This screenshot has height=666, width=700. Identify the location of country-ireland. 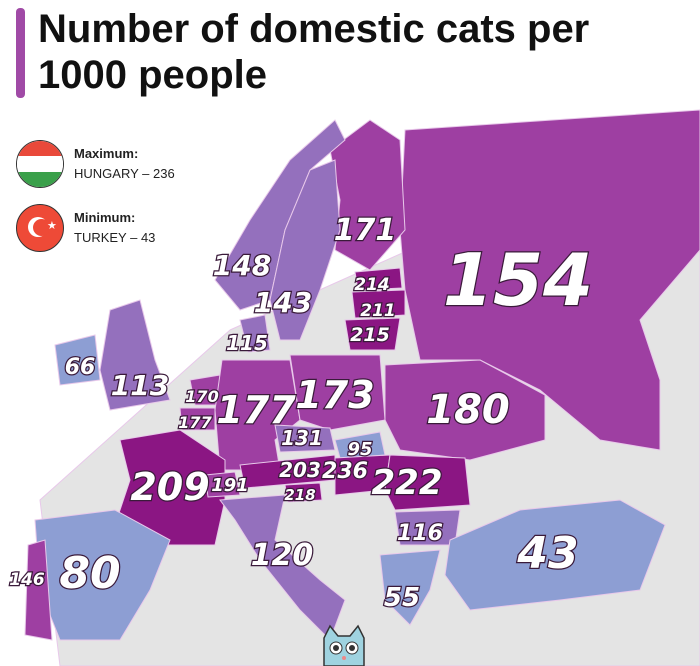
(77, 360).